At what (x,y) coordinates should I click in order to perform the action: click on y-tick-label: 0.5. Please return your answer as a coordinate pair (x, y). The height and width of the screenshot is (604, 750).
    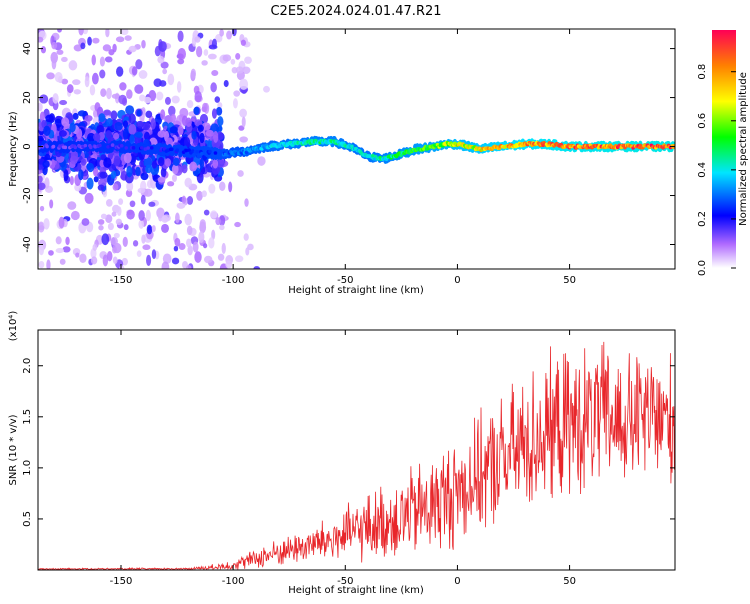
    Looking at the image, I should click on (27, 519).